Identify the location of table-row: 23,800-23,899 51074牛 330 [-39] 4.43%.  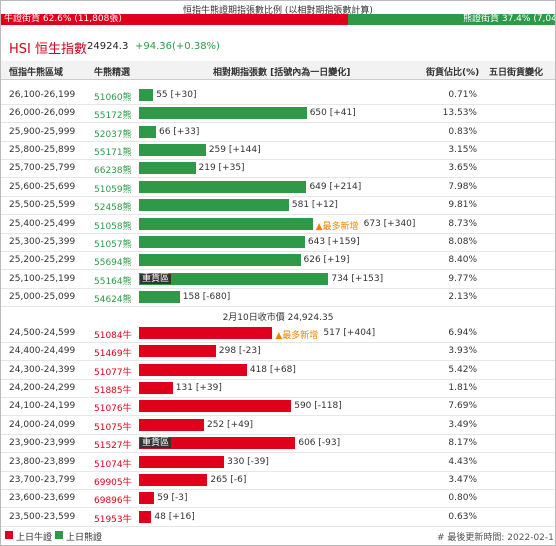
(278, 462).